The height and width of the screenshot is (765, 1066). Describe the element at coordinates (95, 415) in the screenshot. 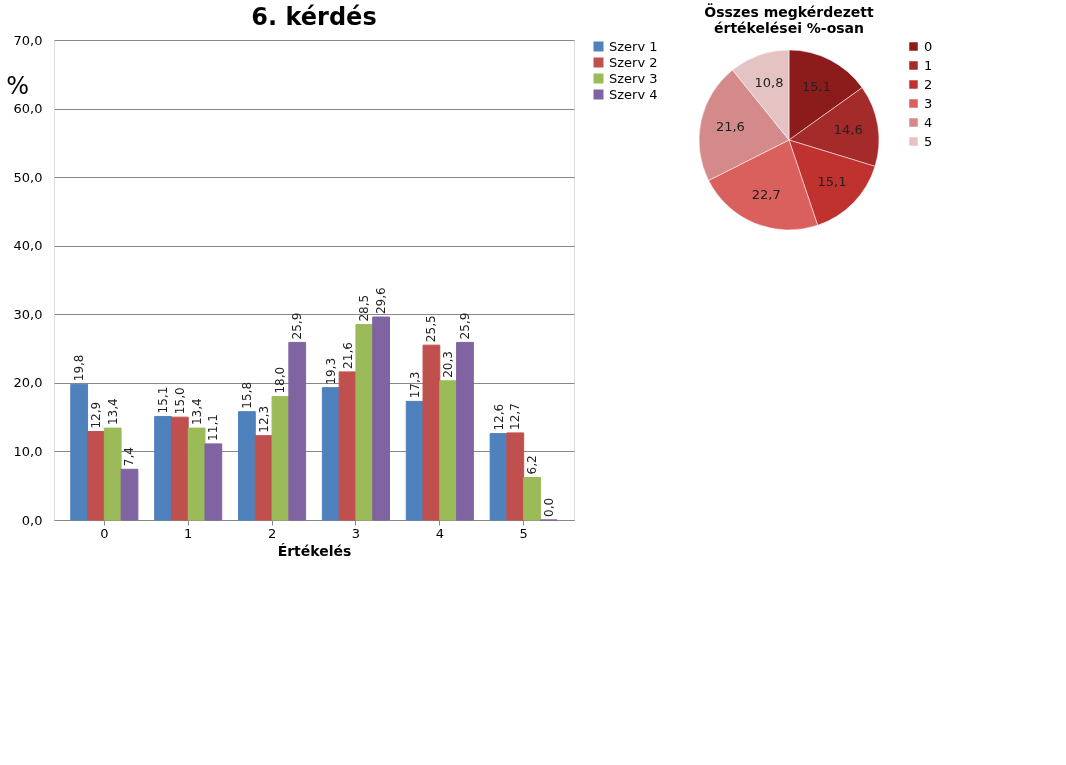

I see `data-label: 12,9` at that location.